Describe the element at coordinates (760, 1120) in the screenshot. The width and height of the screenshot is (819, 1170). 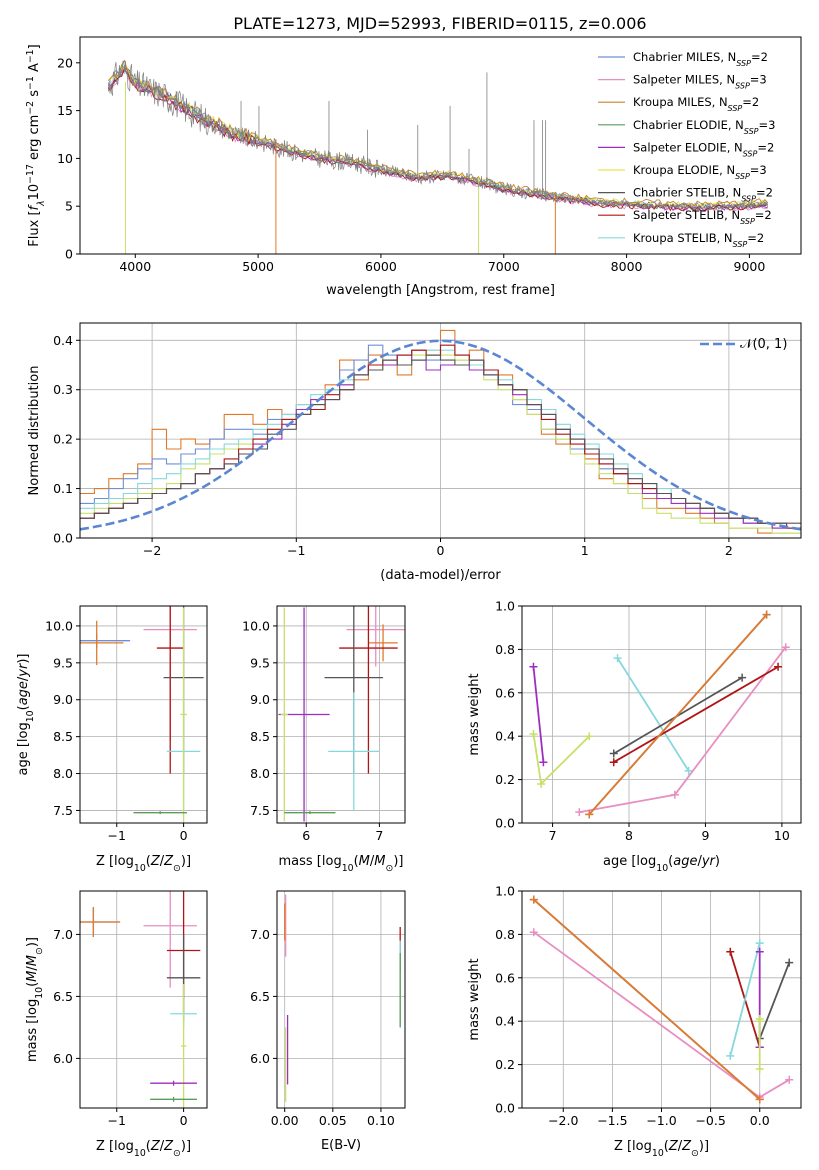
I see `x-tick-label: 0.0` at that location.